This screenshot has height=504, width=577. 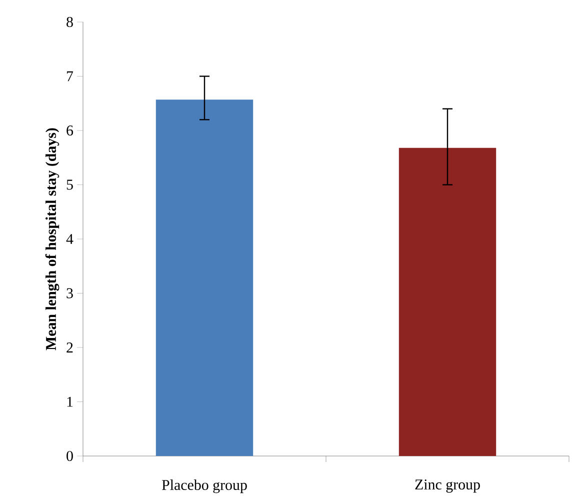 I want to click on y-tick-label: 3, so click(x=69, y=293).